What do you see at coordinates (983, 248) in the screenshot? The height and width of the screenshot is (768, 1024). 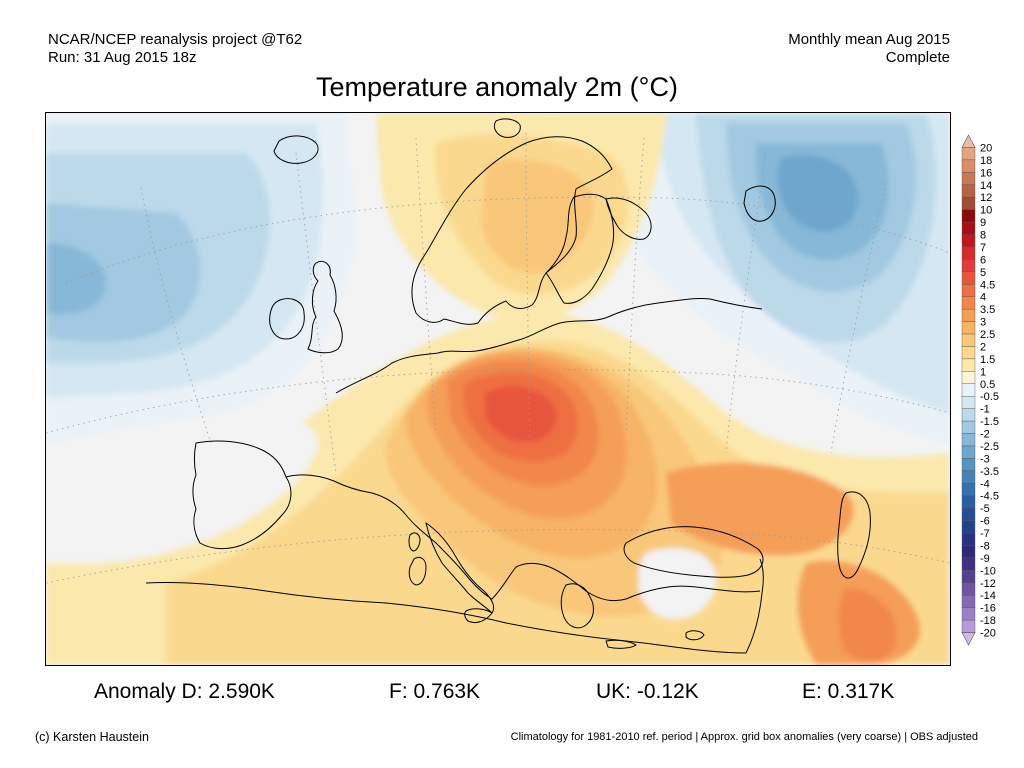 I see `legend-tick-label: 7` at bounding box center [983, 248].